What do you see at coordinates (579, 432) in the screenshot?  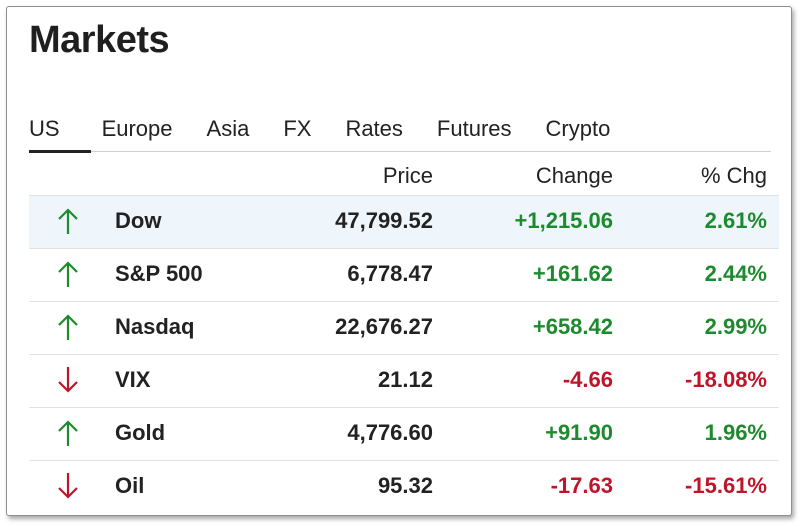 I see `instrument-change: +91.90` at bounding box center [579, 432].